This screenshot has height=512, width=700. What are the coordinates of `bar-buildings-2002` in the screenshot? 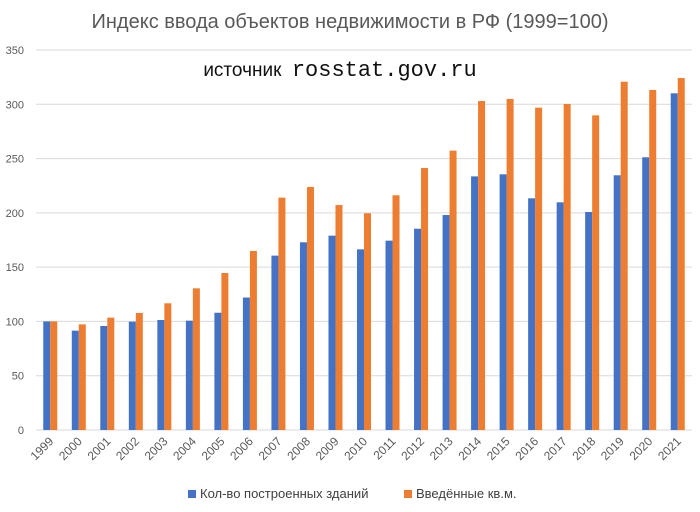 It's located at (132, 375).